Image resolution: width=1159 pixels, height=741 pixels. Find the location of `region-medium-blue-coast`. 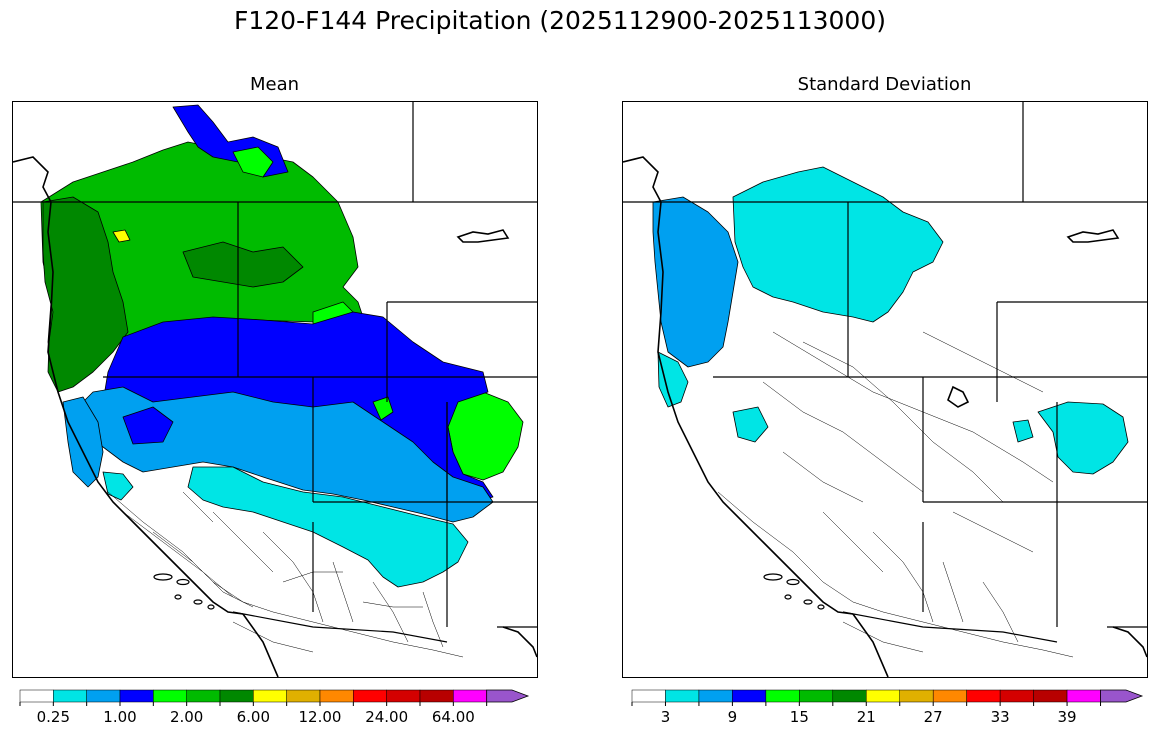

region-medium-blue-coast is located at coordinates (83, 442).